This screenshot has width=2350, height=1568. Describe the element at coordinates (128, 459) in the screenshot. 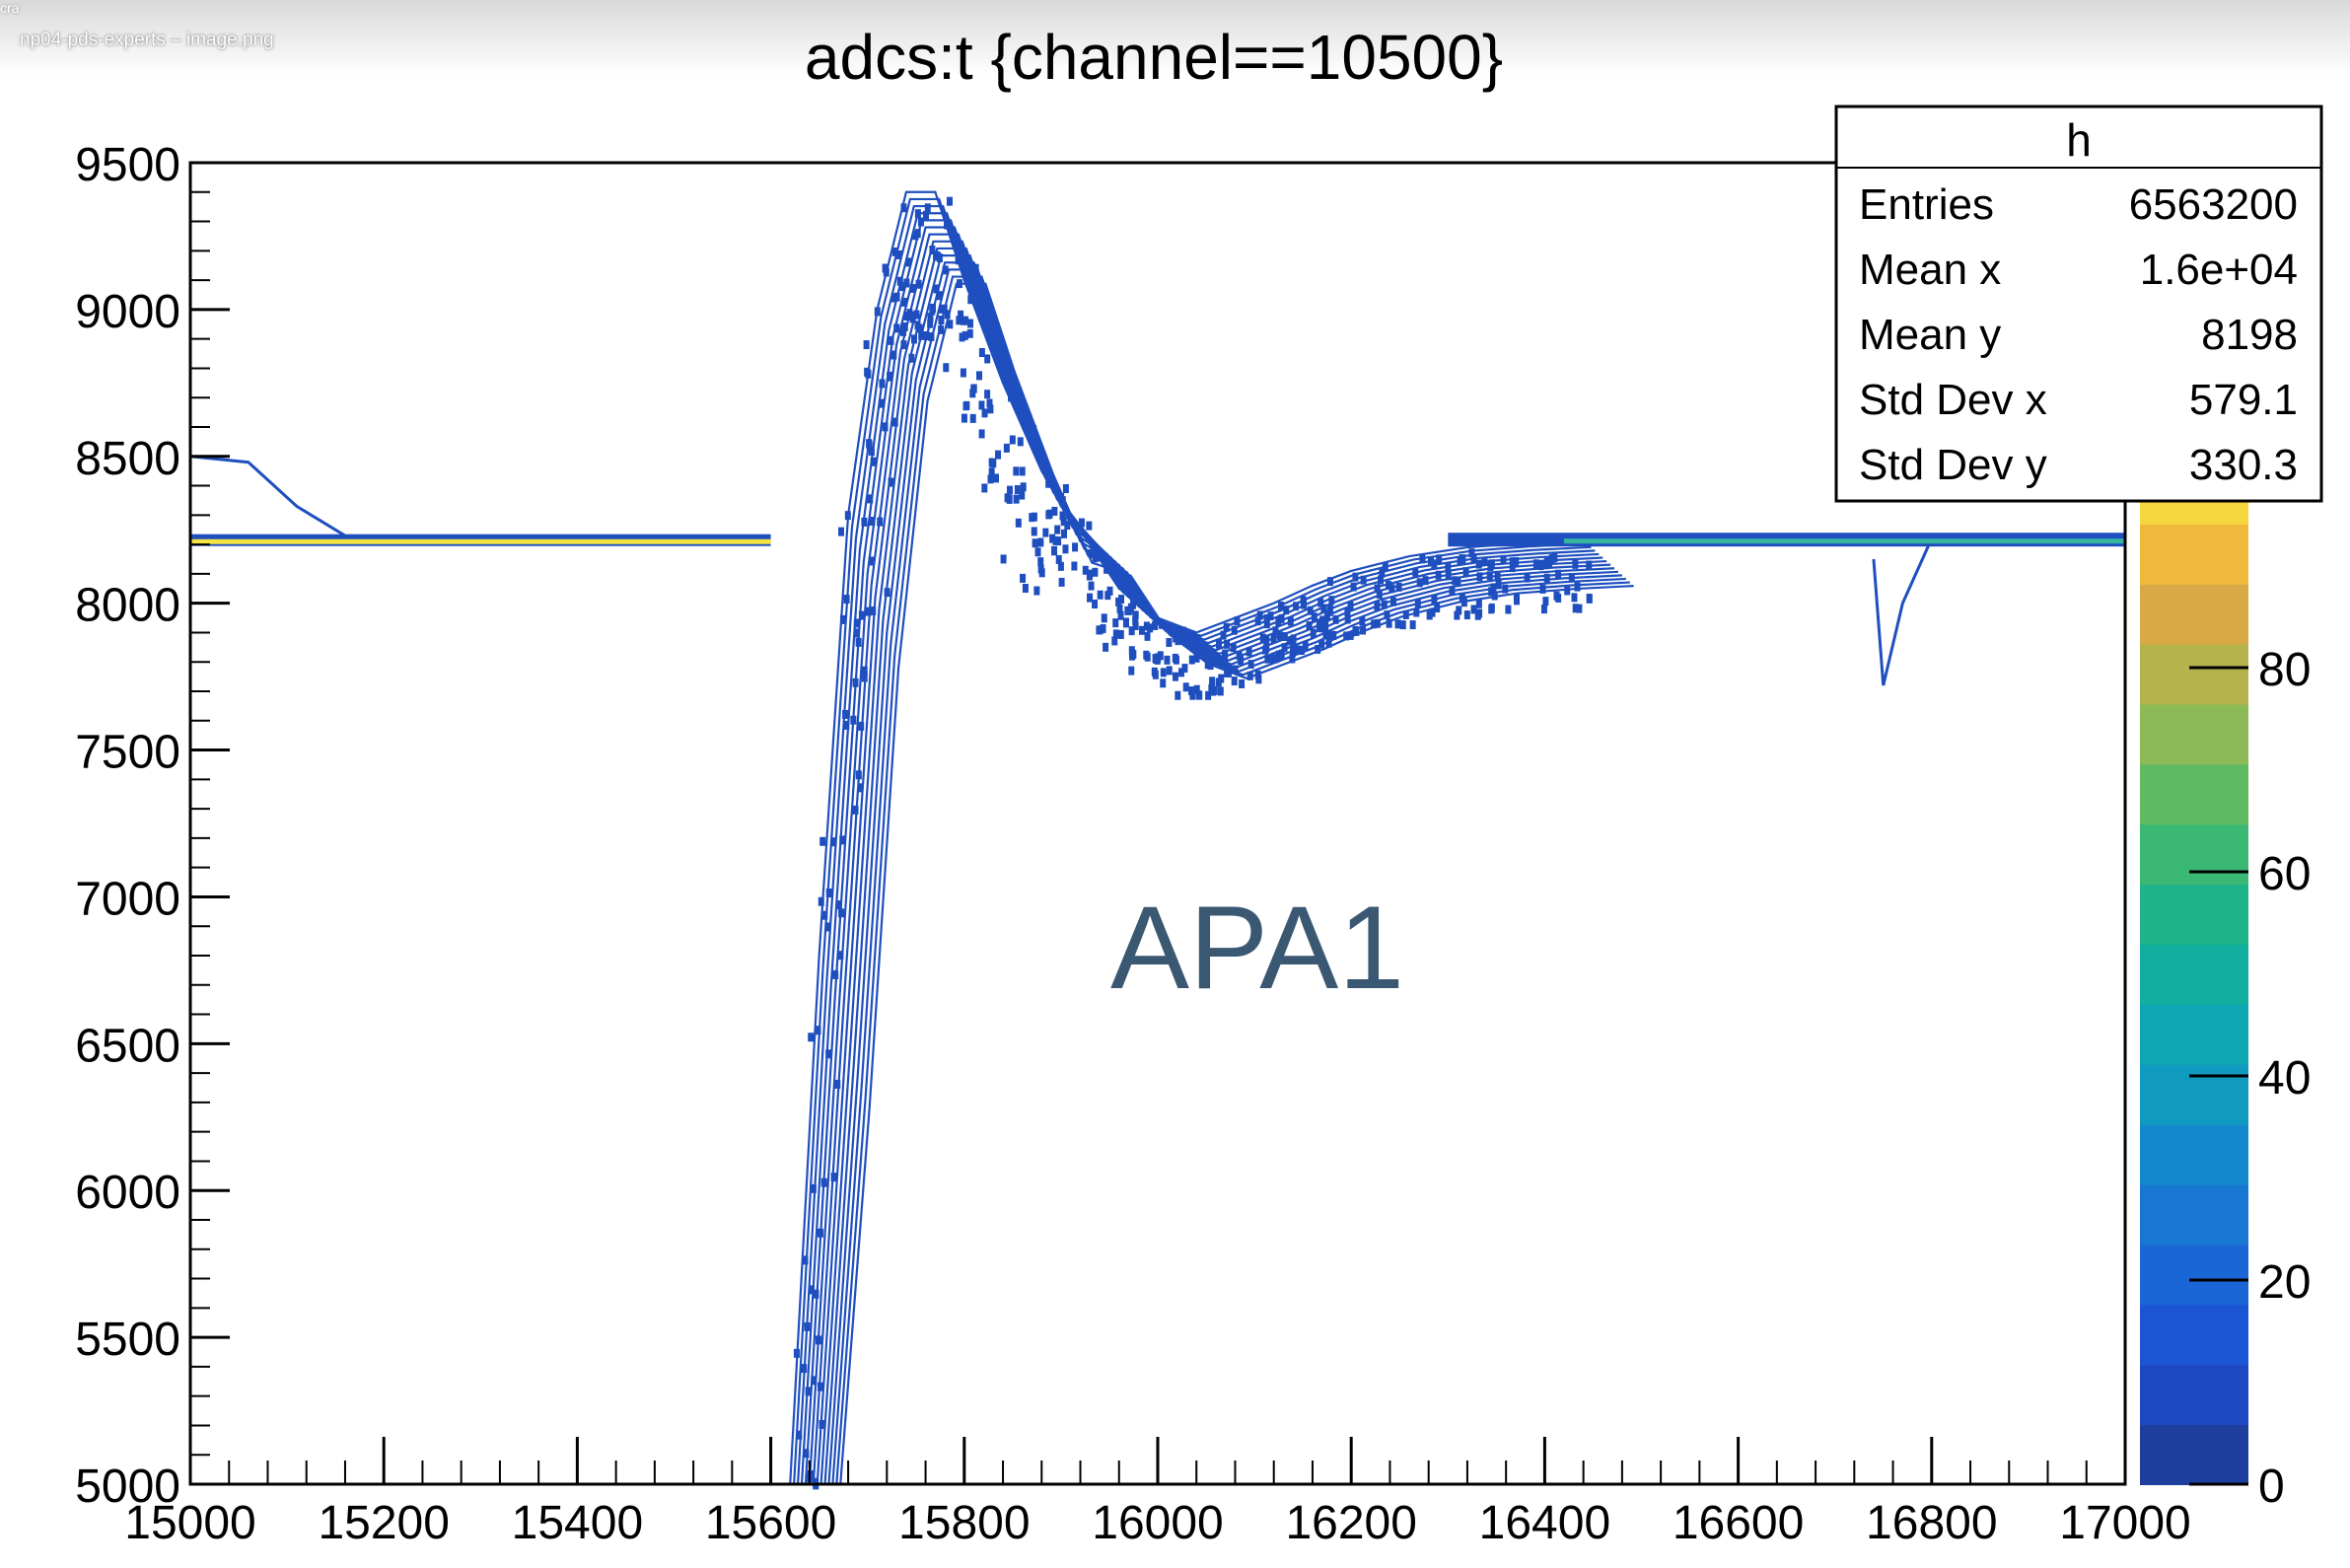

I see `y-tick-label: 8500` at that location.